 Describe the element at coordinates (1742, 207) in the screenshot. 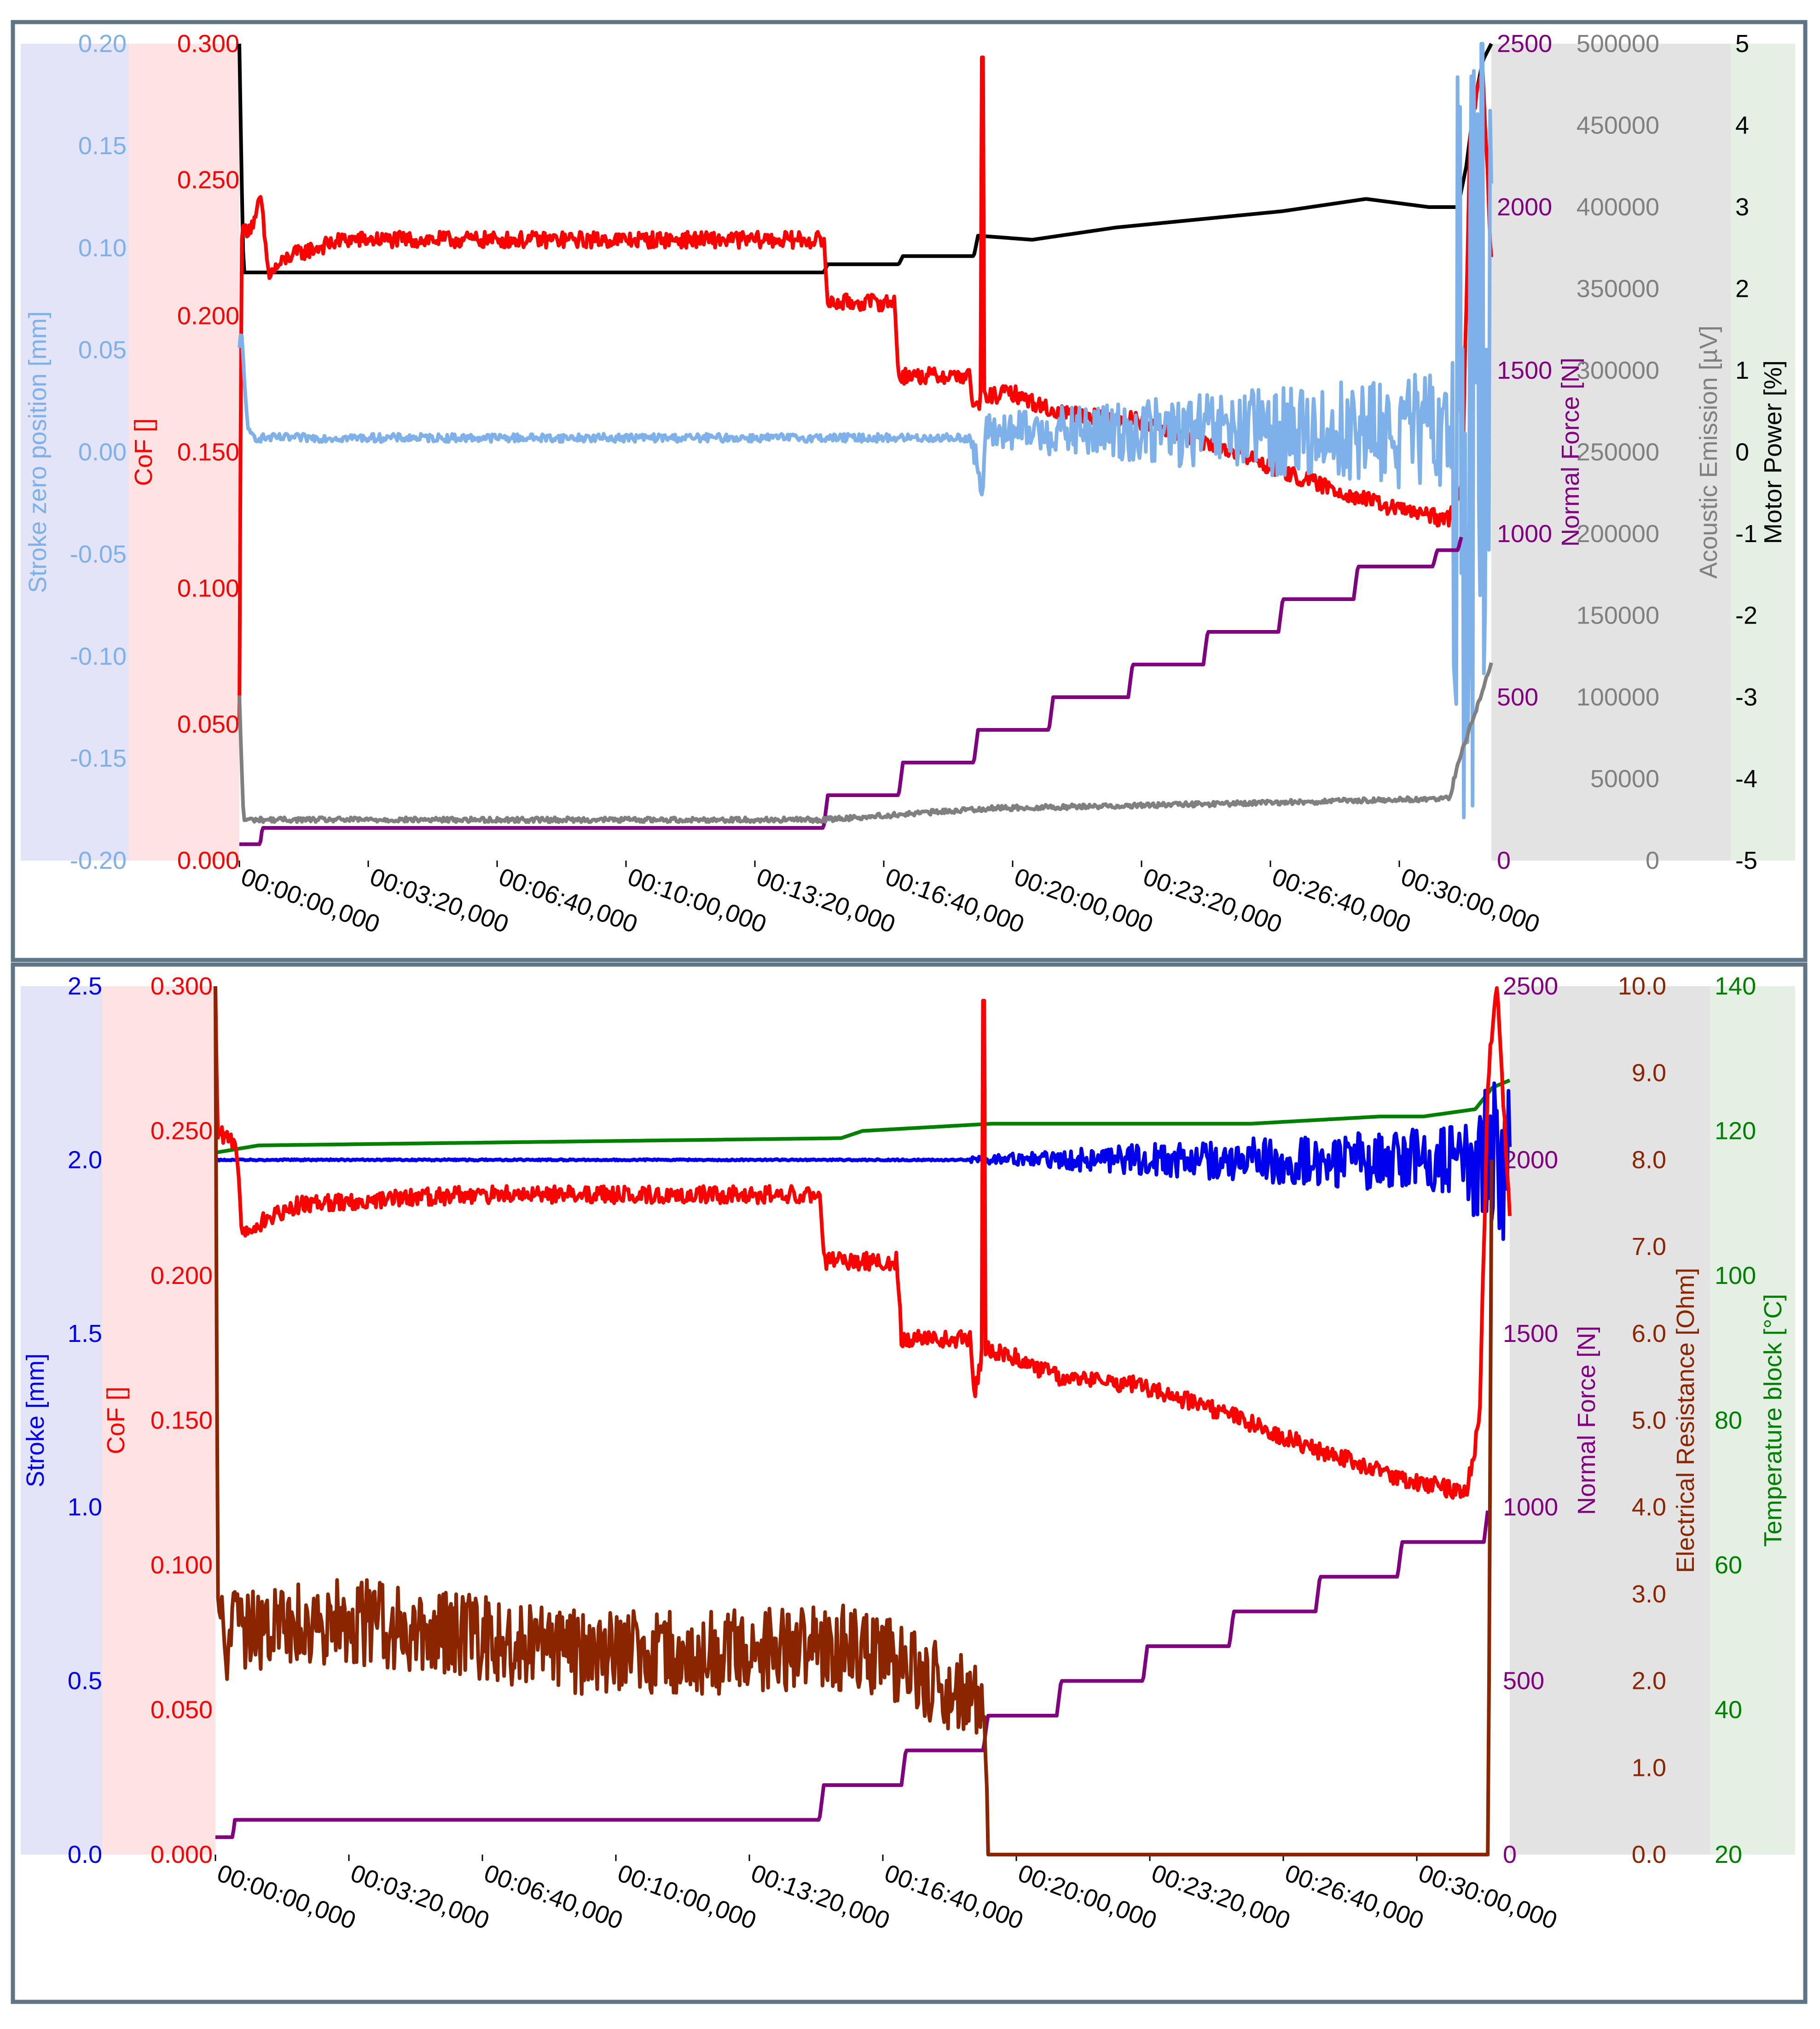

I see `tick-label-motor-8: 3` at that location.